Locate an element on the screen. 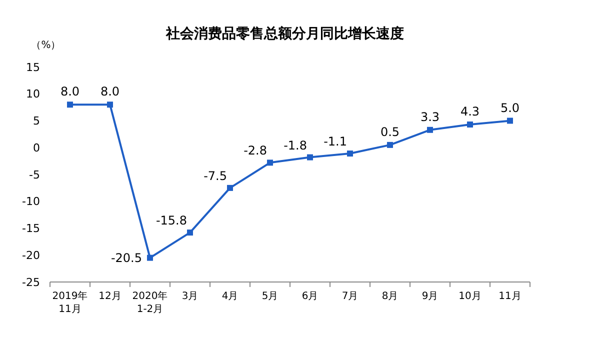 This screenshot has width=600, height=342. y-tick-label: -25 is located at coordinates (31, 282).